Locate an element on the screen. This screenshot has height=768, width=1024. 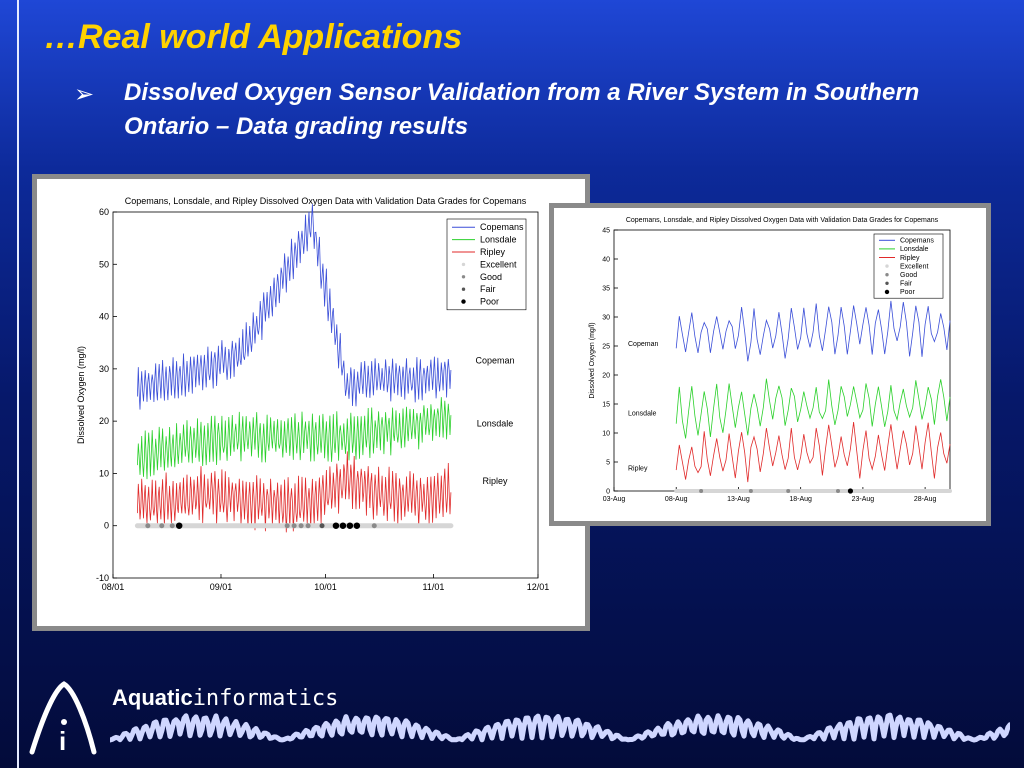
slide-title: …Real world Applications is located at coordinates (253, 37).